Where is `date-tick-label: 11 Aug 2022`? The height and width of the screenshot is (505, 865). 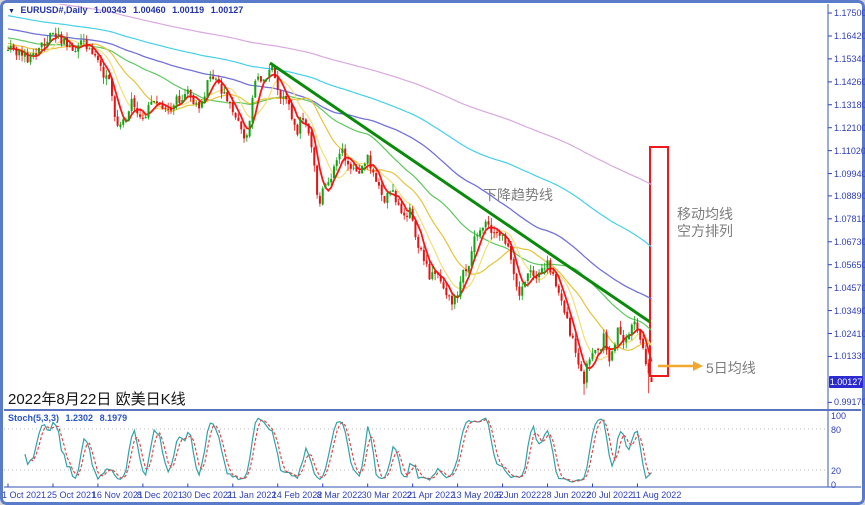 date-tick-label: 11 Aug 2022 is located at coordinates (656, 495).